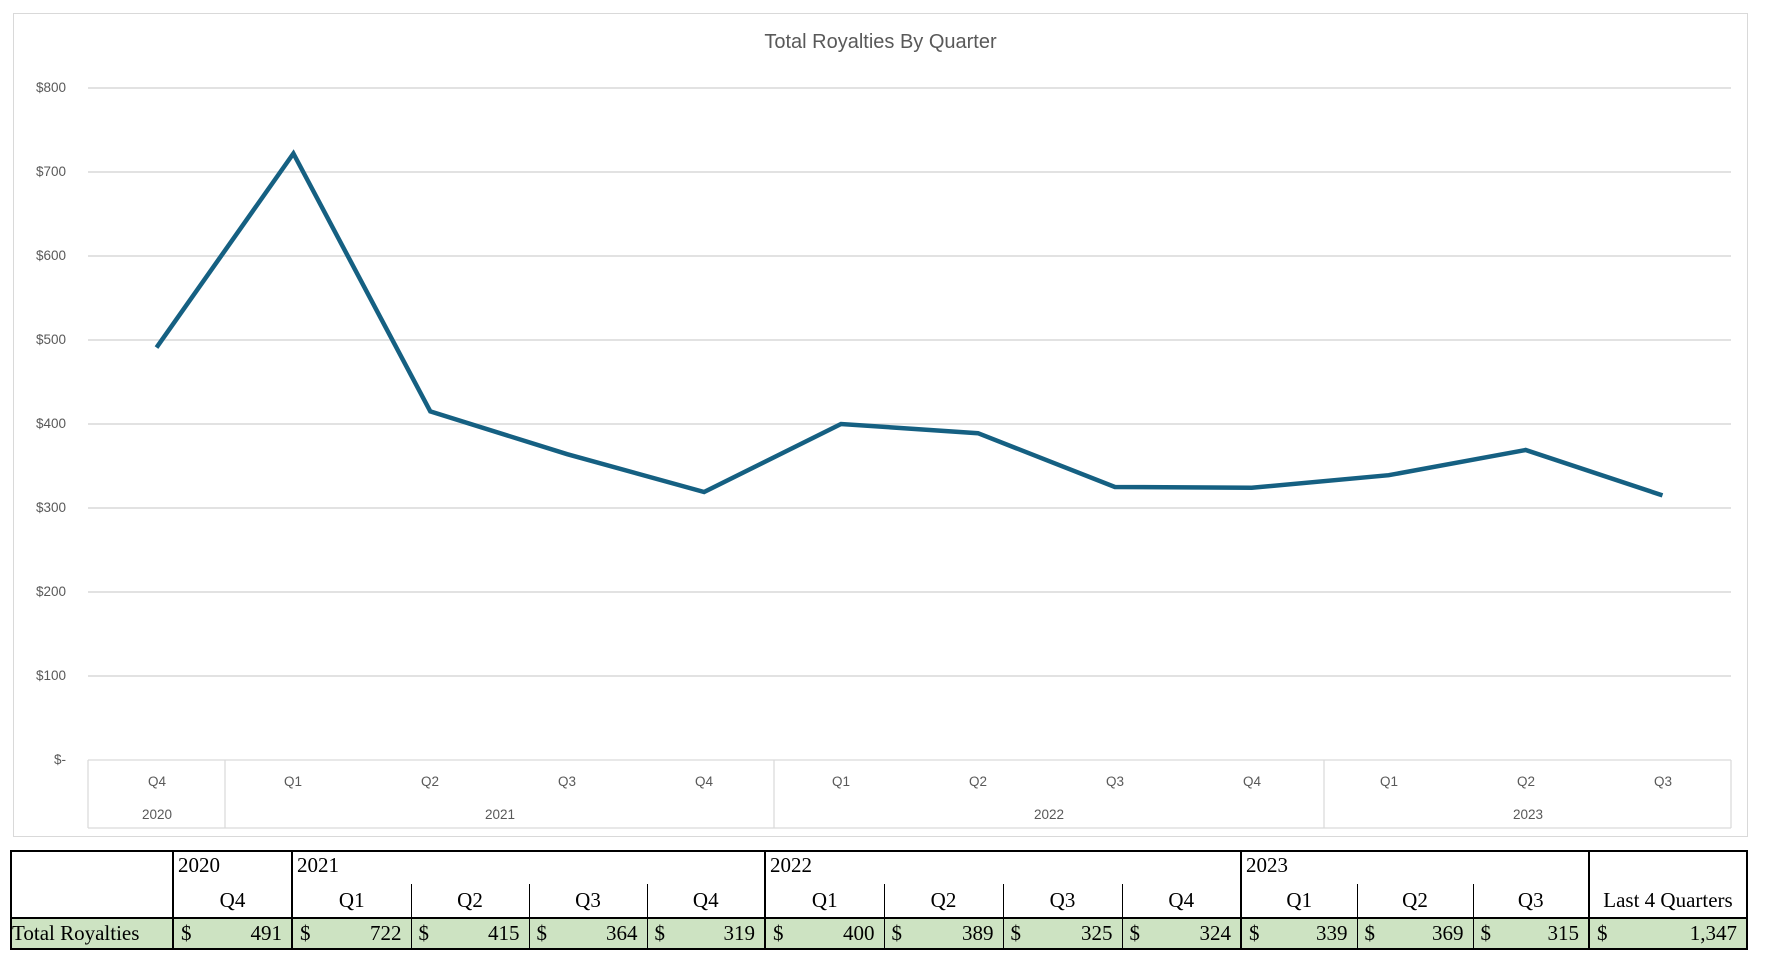 Image resolution: width=1766 pixels, height=970 pixels. Describe the element at coordinates (739, 933) in the screenshot. I see `value-2021-q4: 319` at that location.